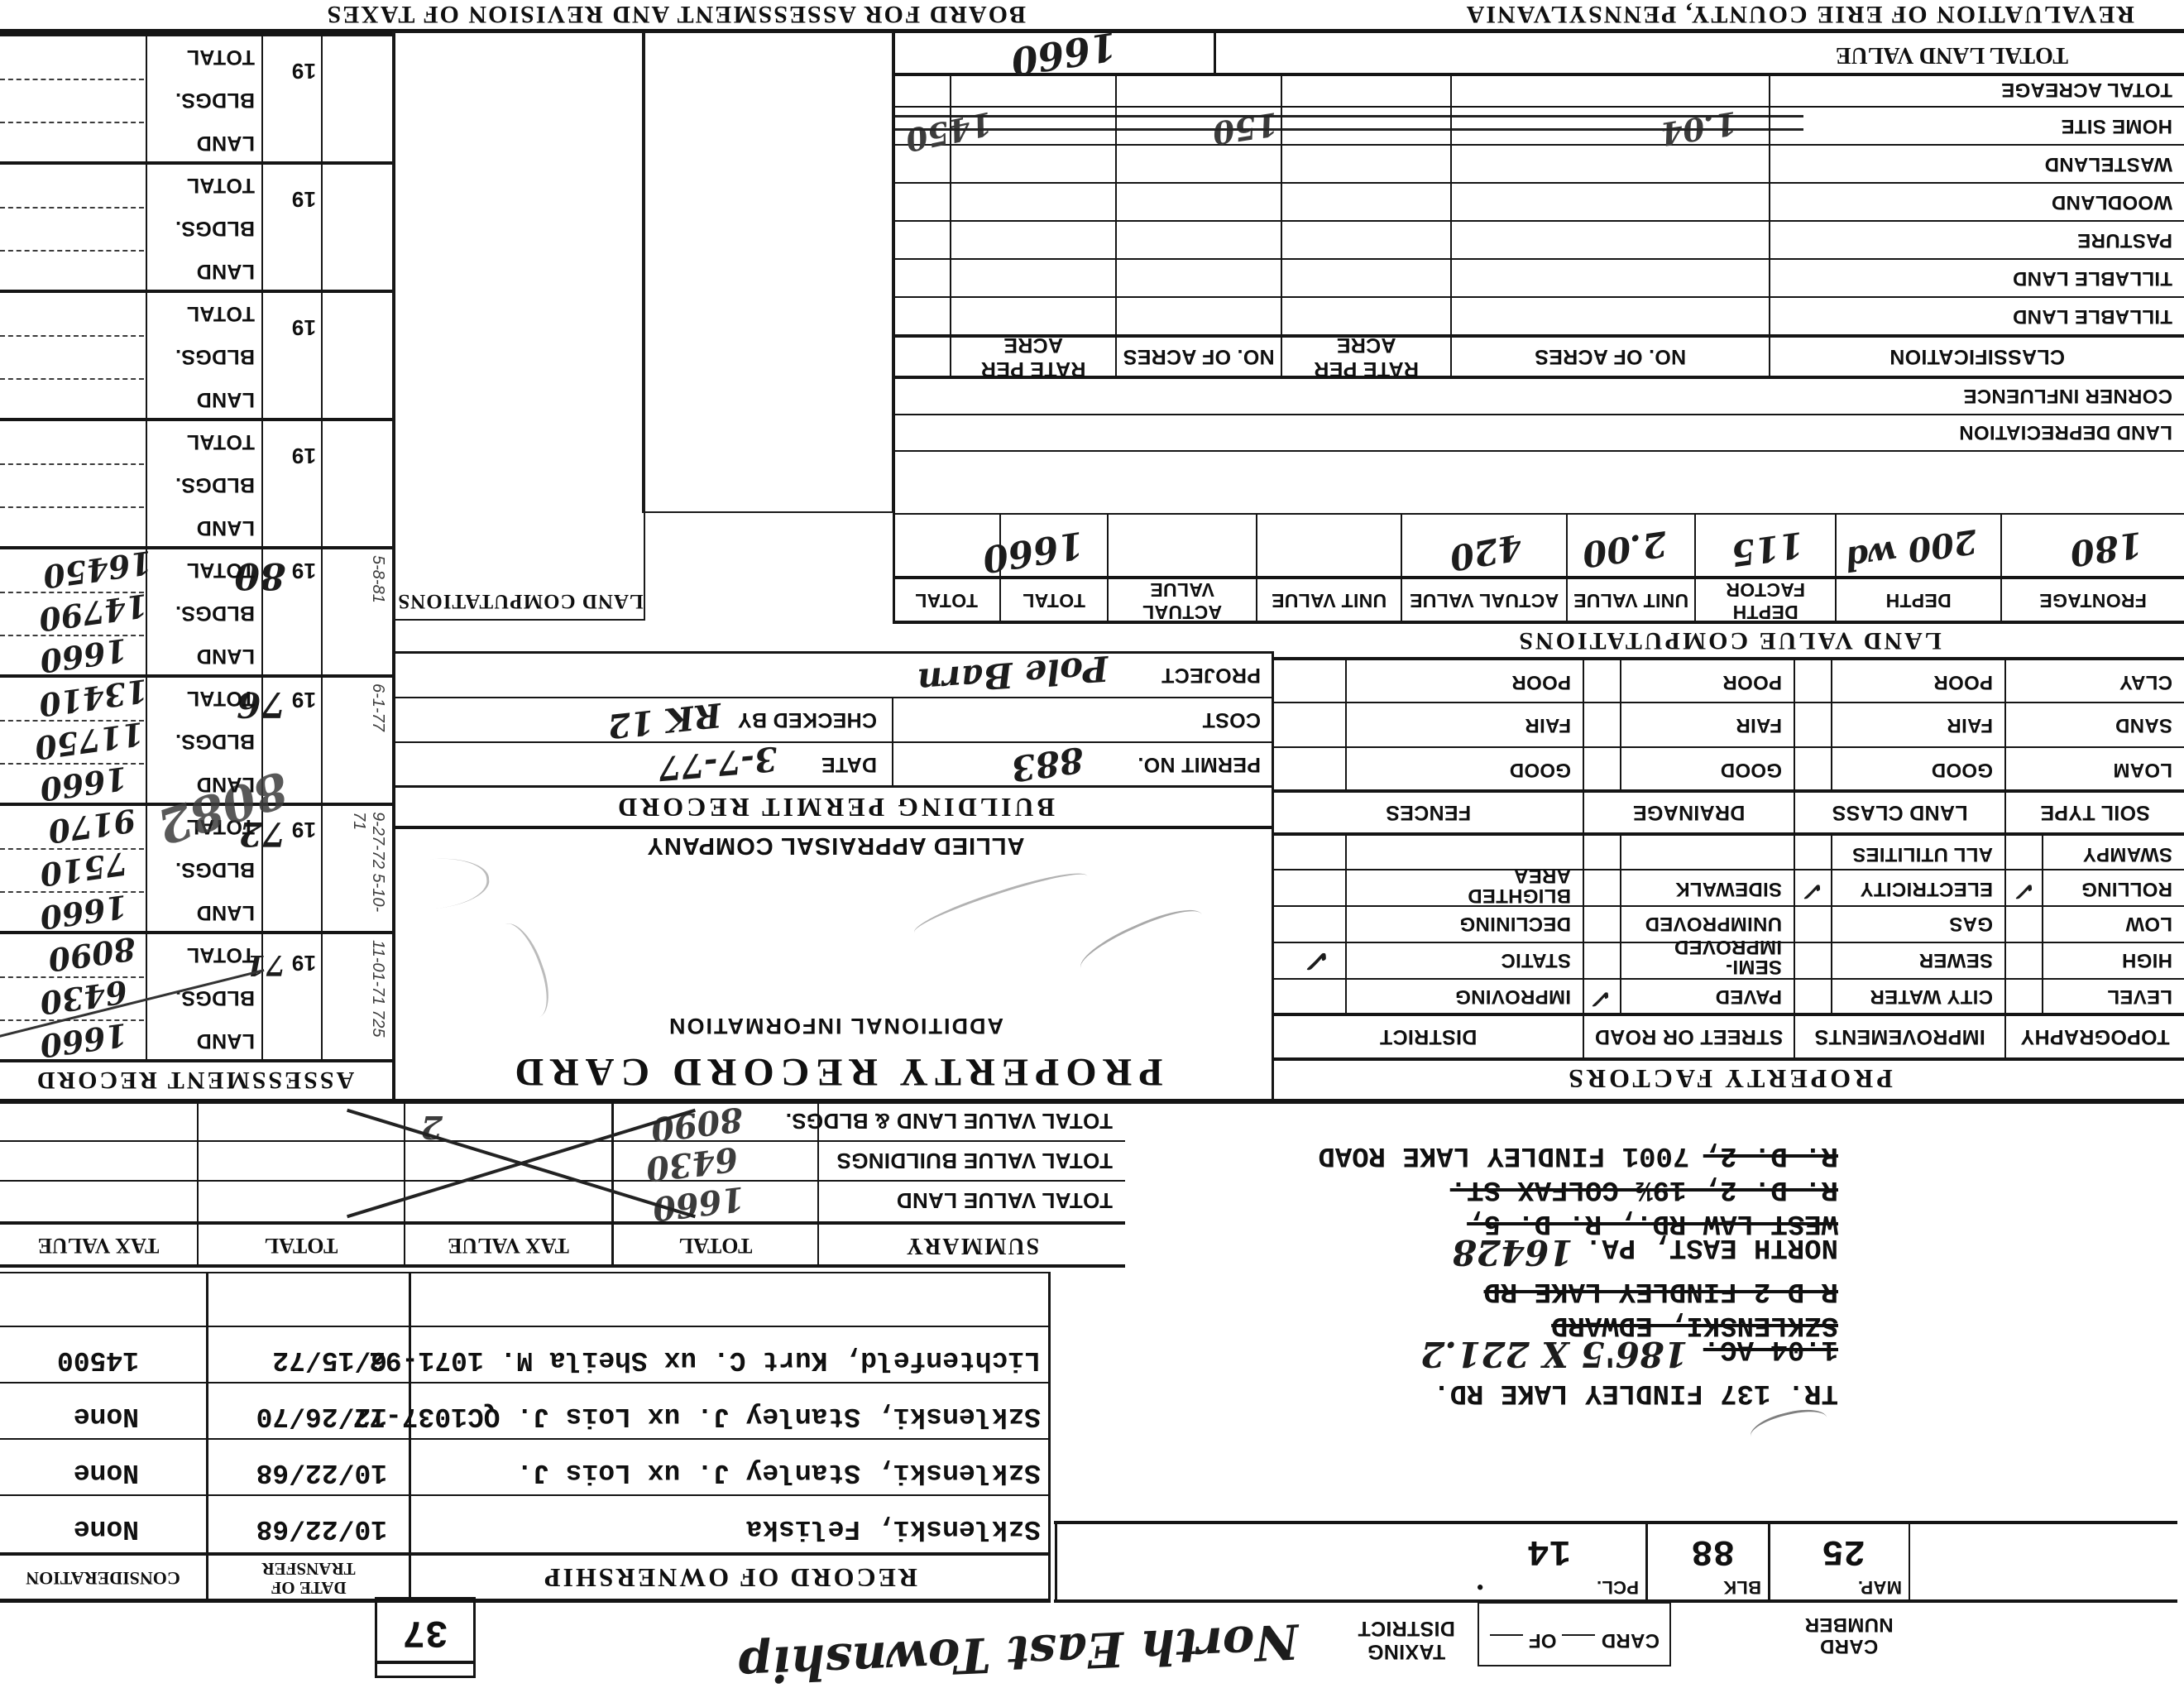 The image size is (2184, 1688). What do you see at coordinates (1789, 1427) in the screenshot?
I see `pencil-scribble` at bounding box center [1789, 1427].